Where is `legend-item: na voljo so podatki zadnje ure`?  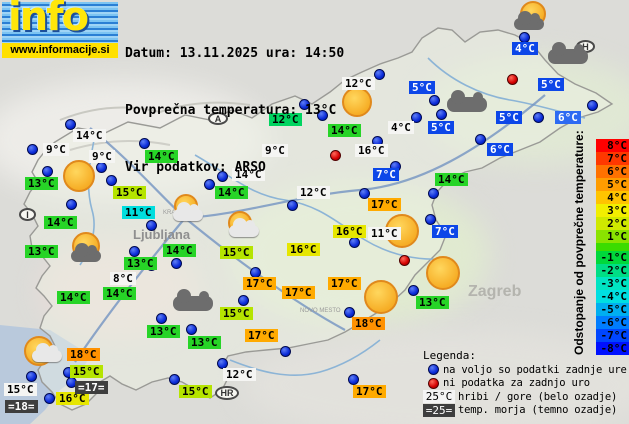
legend-item: na voljo so podatki zadnje ure is located at coordinates (525, 370).